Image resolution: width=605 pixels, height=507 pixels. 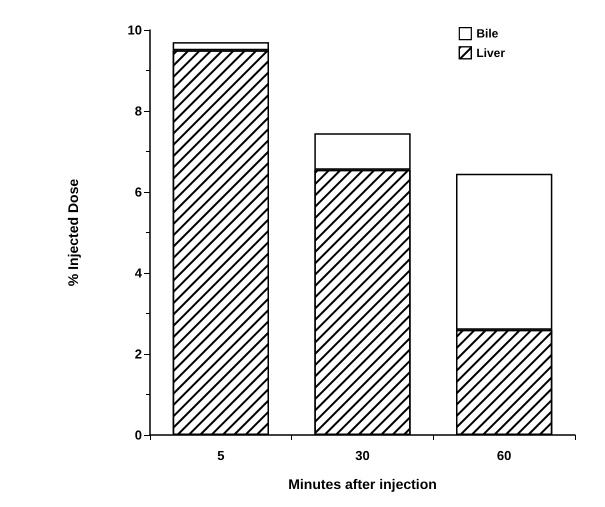 I want to click on y-tick-label: 4, so click(x=138, y=273).